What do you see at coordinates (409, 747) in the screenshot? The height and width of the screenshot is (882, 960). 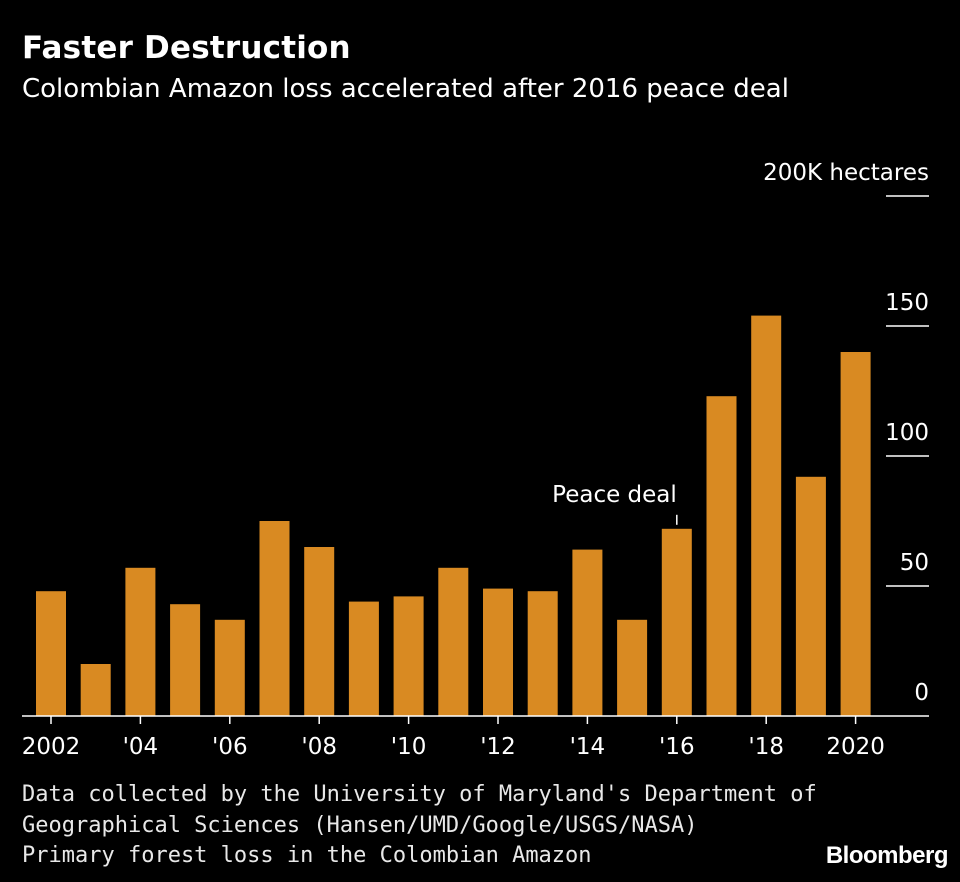 I see `x-tick-label: '10` at bounding box center [409, 747].